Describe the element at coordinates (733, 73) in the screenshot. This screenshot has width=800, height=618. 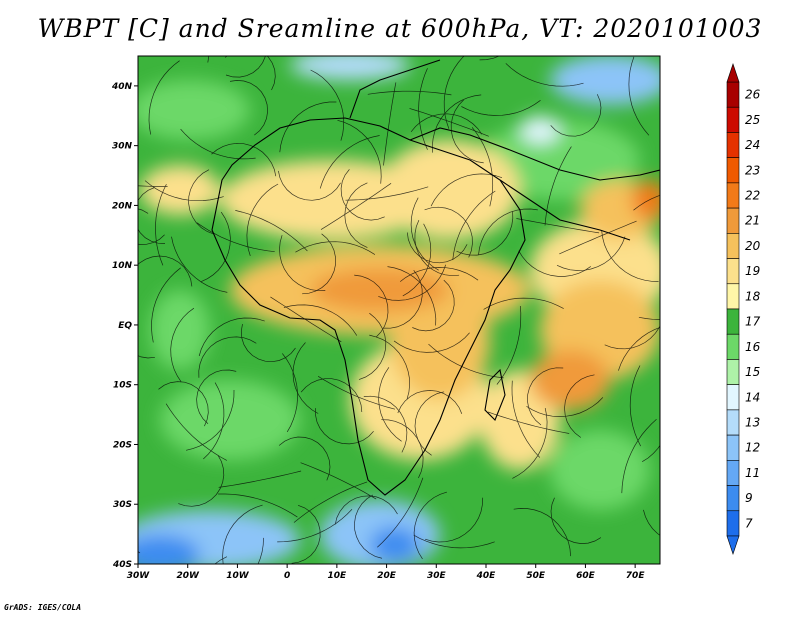
I see `colorbar-max-arrow` at that location.